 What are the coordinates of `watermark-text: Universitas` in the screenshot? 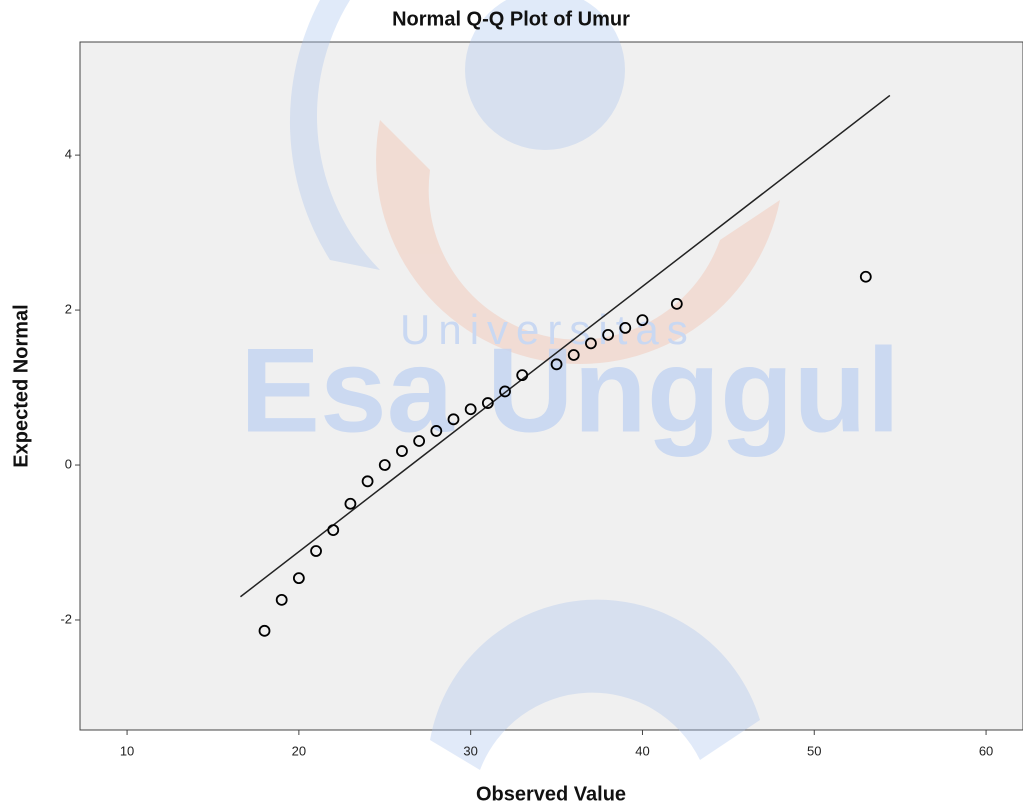 It's located at (548, 329).